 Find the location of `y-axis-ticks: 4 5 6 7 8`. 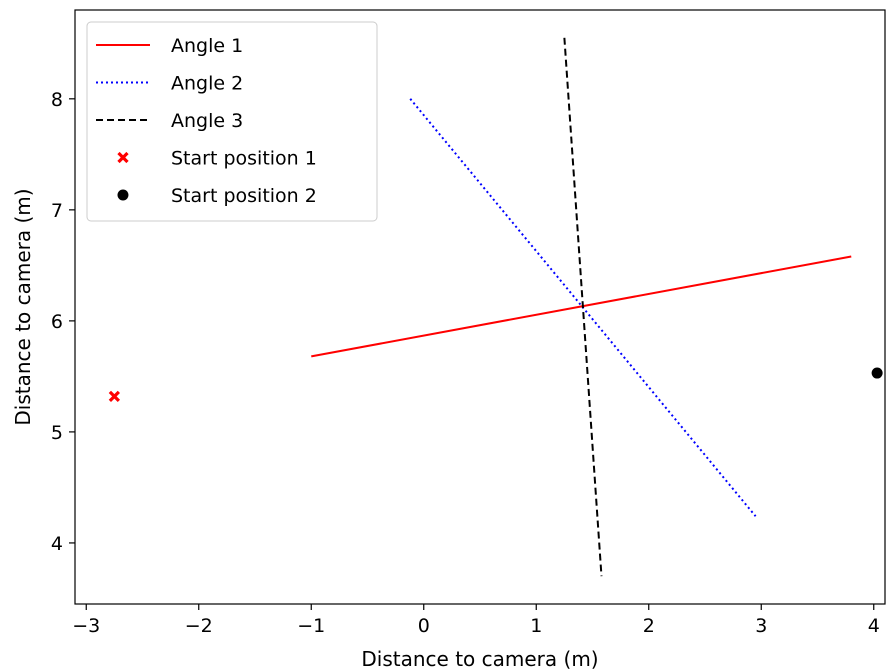

y-axis-ticks: 4 5 6 7 8 is located at coordinates (63, 322).